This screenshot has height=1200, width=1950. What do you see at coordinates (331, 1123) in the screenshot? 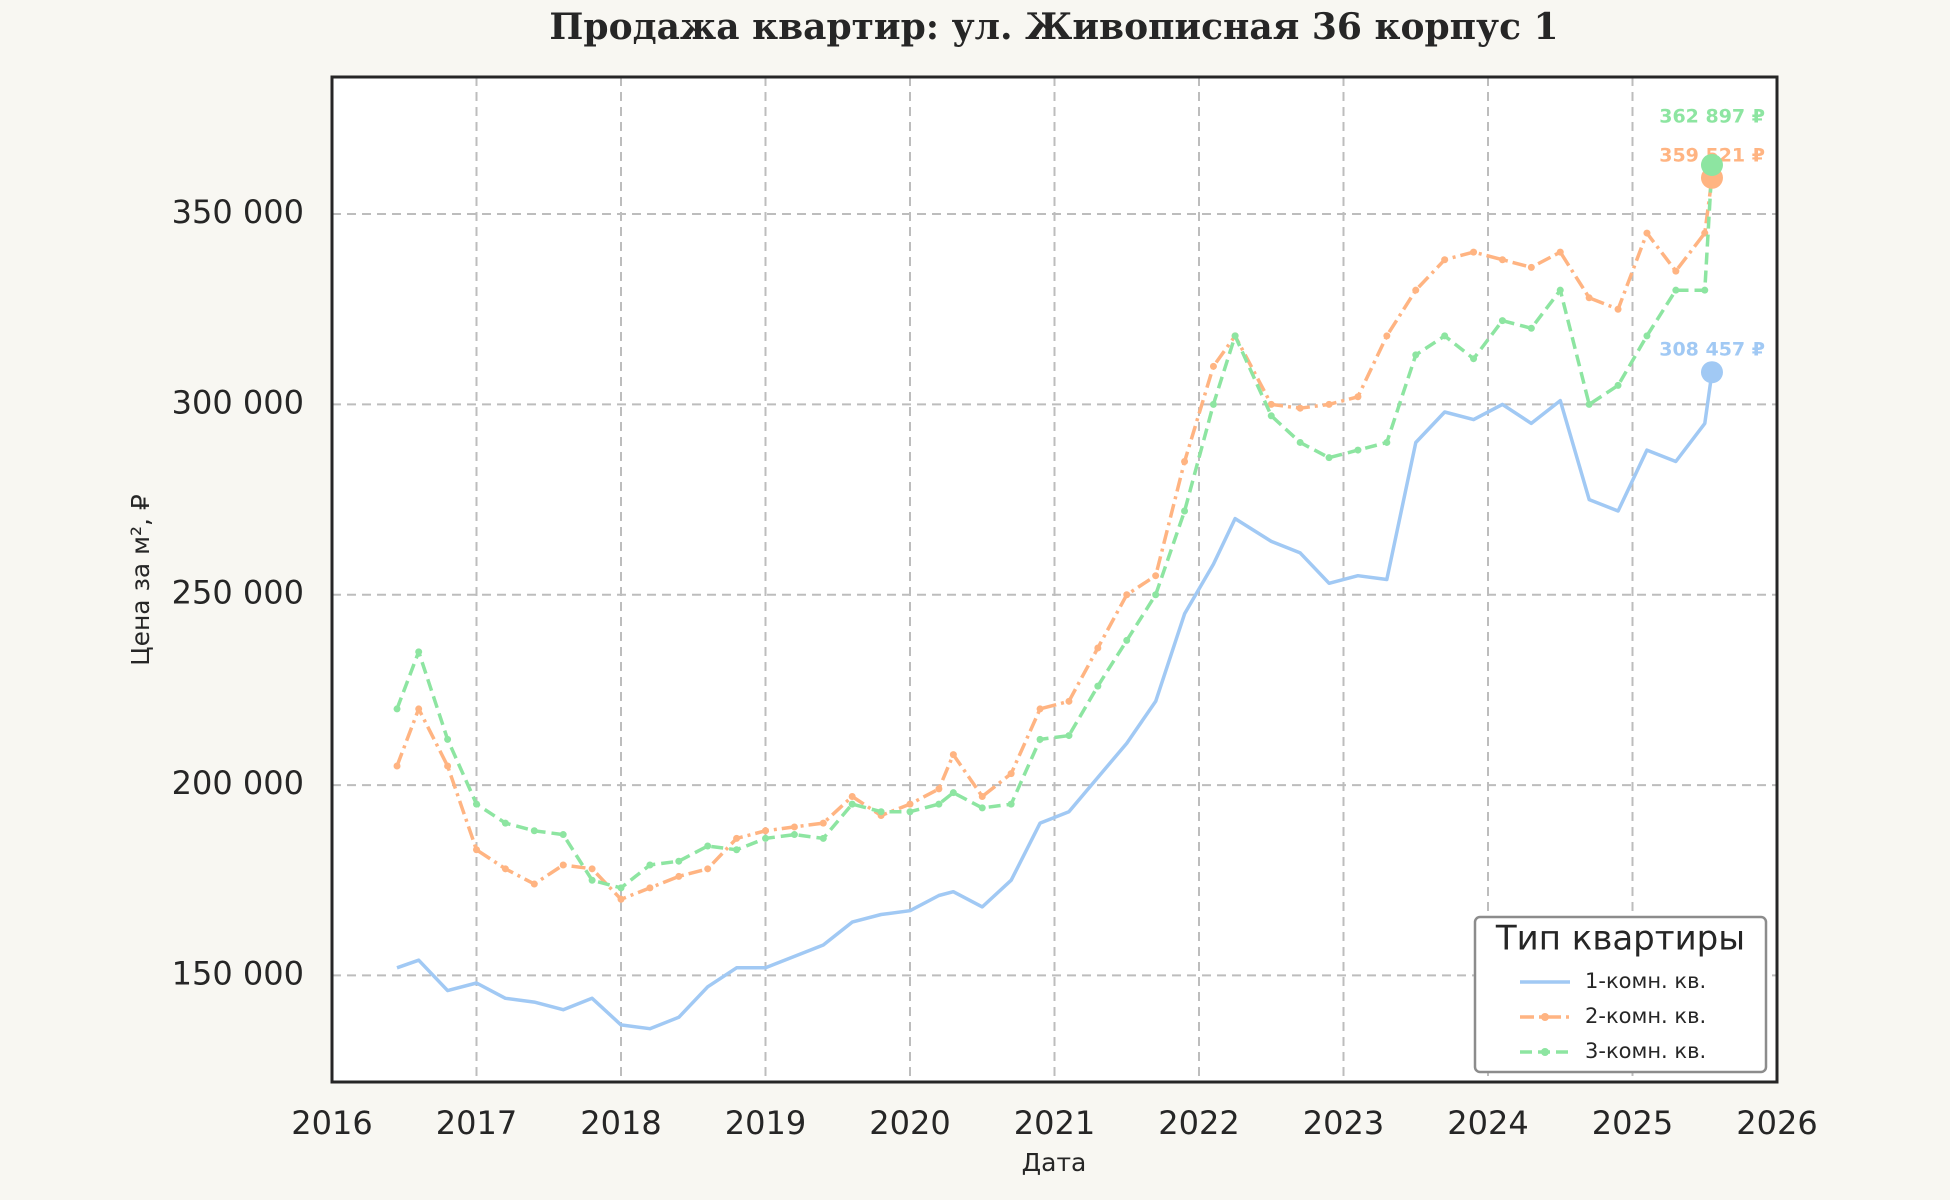
I see `x-tick-label: 2016` at bounding box center [331, 1123].